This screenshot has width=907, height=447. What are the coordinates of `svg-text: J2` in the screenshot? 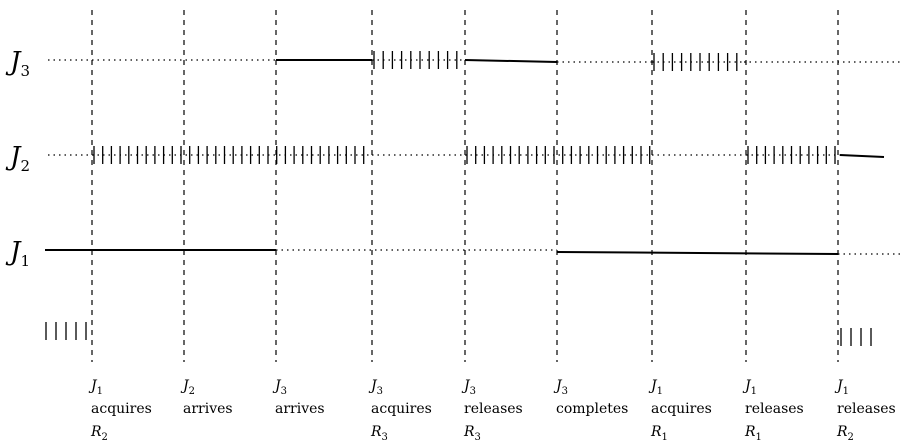 It's located at (187, 387).